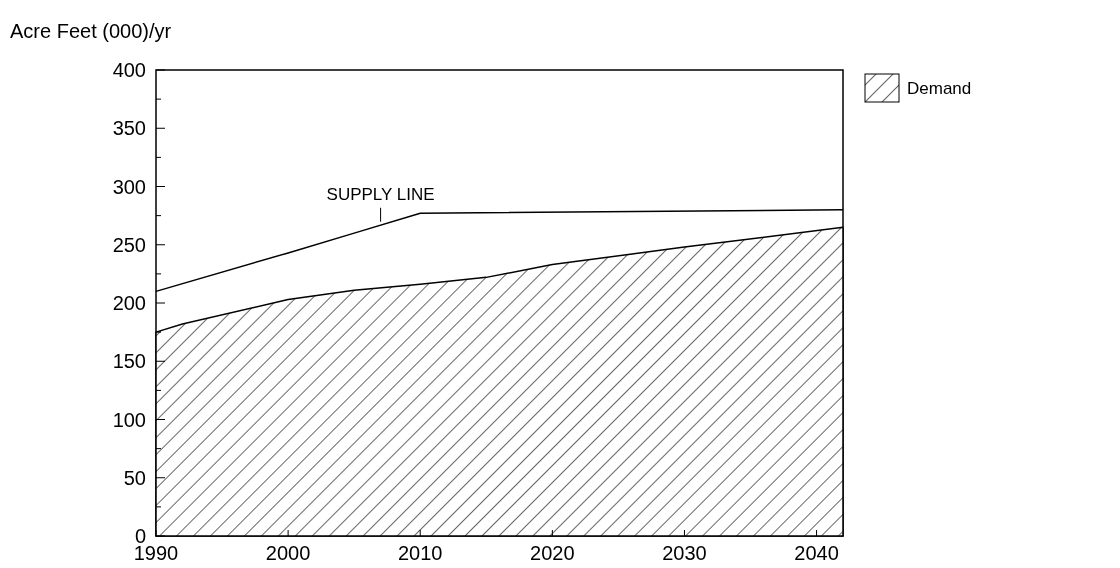 The image size is (1120, 568). What do you see at coordinates (129, 361) in the screenshot?
I see `y-tick-label: 150` at bounding box center [129, 361].